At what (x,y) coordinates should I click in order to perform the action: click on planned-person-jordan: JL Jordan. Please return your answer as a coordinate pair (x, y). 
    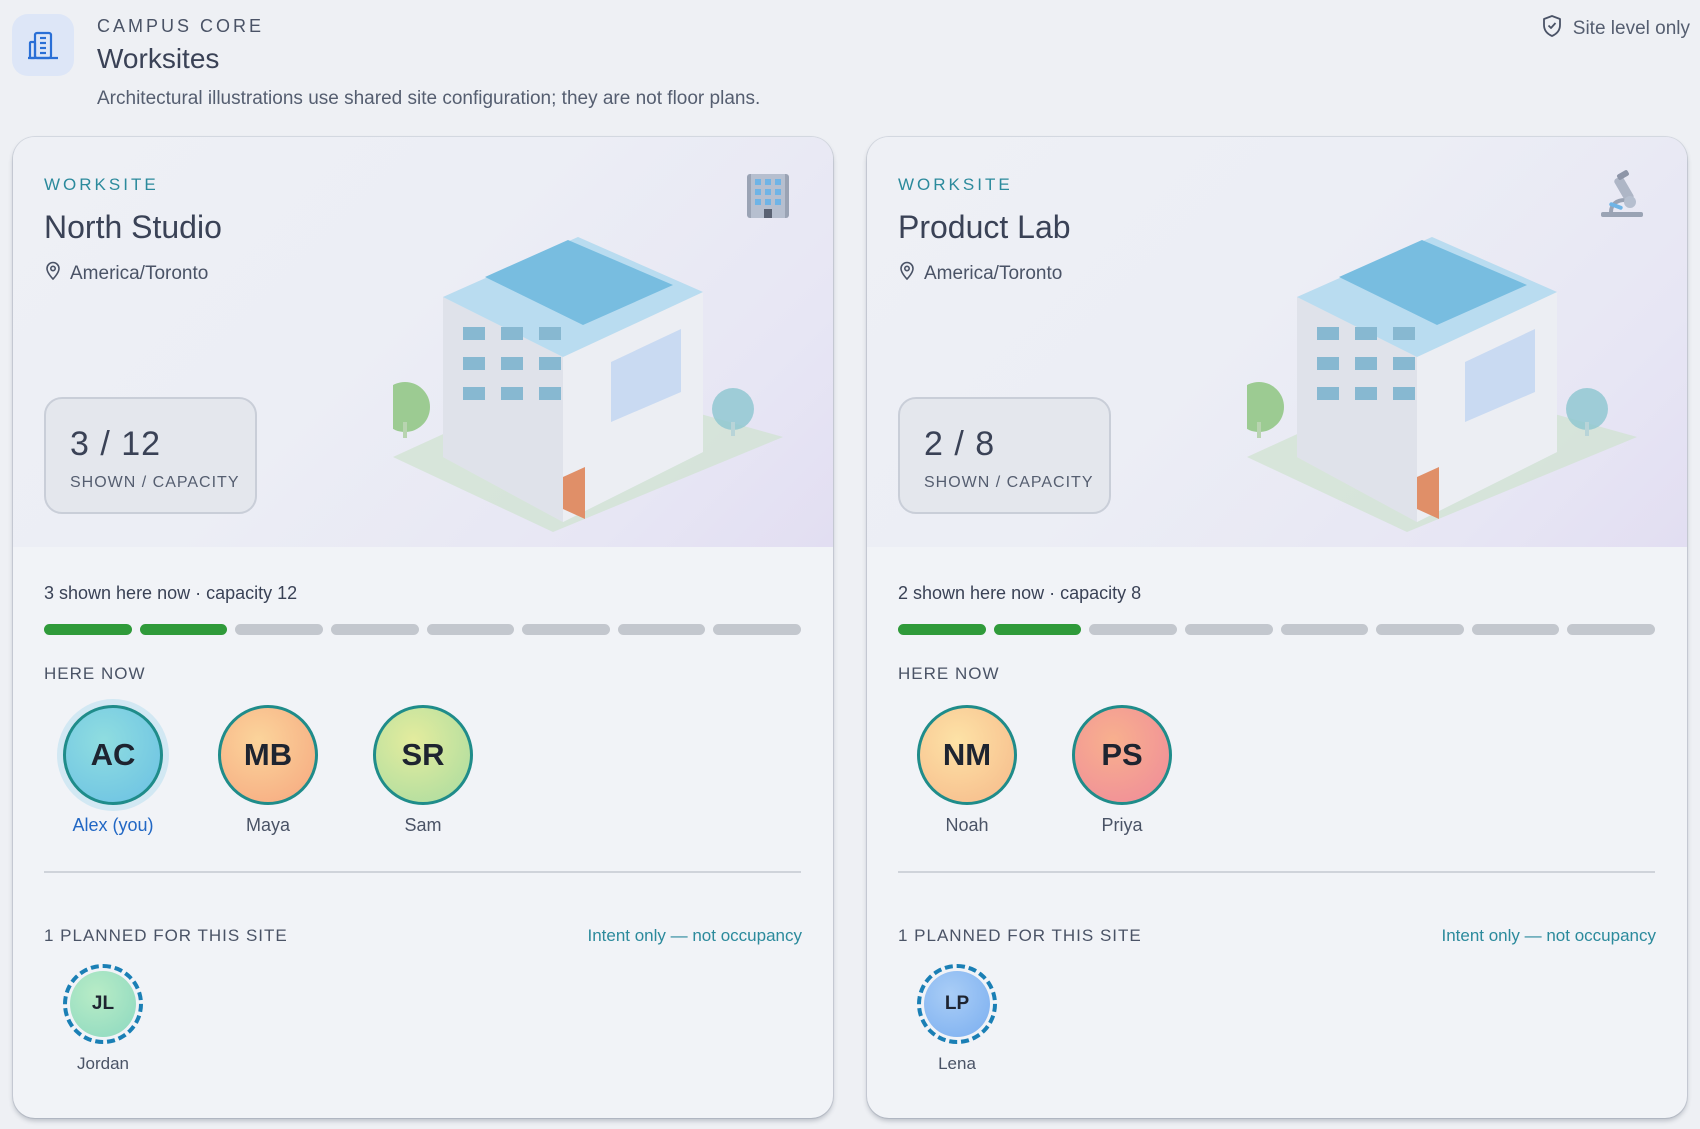
    Looking at the image, I should click on (103, 1019).